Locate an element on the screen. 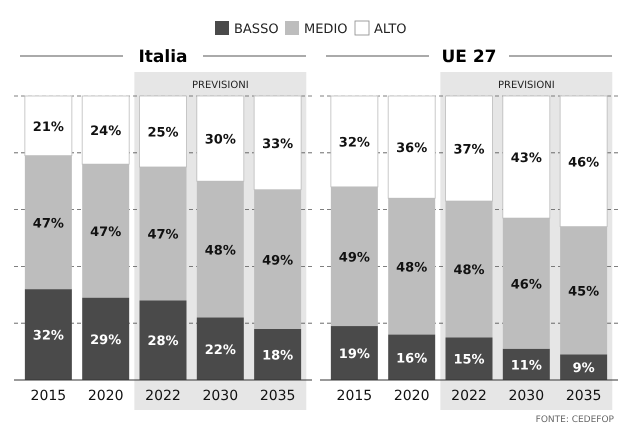  data-label: 37% is located at coordinates (469, 150).